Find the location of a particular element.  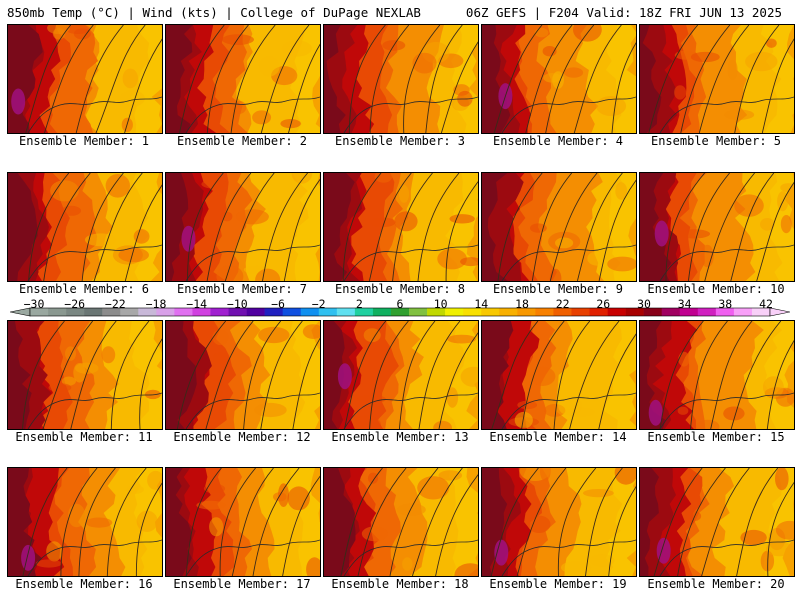

ensemble-member-label: Ensemble Member: 12 is located at coordinates (242, 437).